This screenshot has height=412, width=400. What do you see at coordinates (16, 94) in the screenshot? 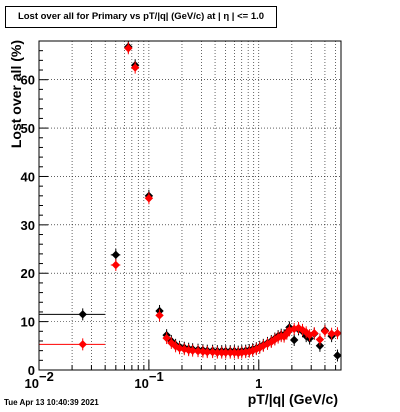
I see `y-axis-title: Lost over all (%)` at bounding box center [16, 94].